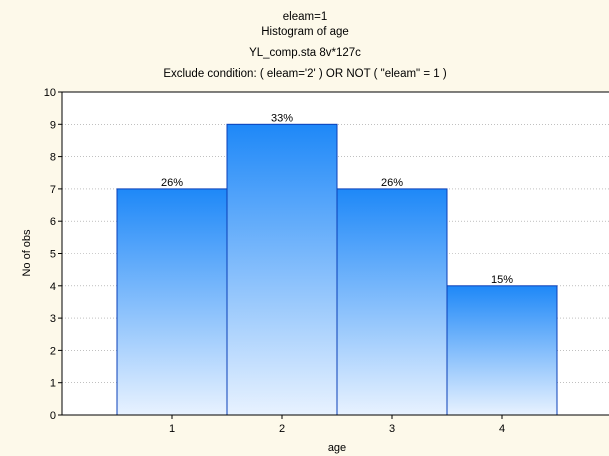  Describe the element at coordinates (282, 118) in the screenshot. I see `bar-label-2: 33%` at that location.